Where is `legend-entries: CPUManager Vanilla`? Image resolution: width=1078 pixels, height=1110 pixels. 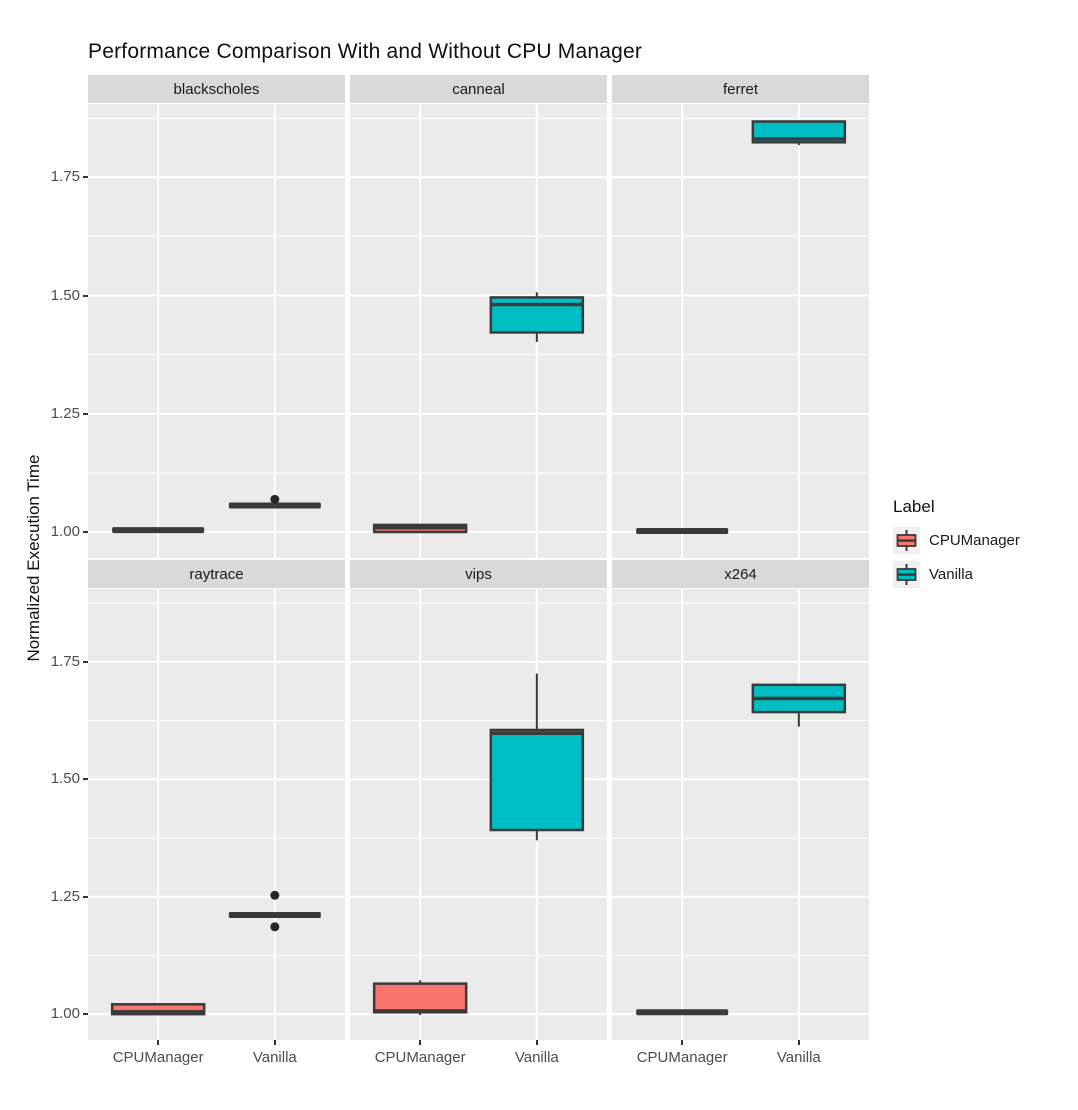
legend-entries: CPUManager Vanilla is located at coordinates (956, 557).